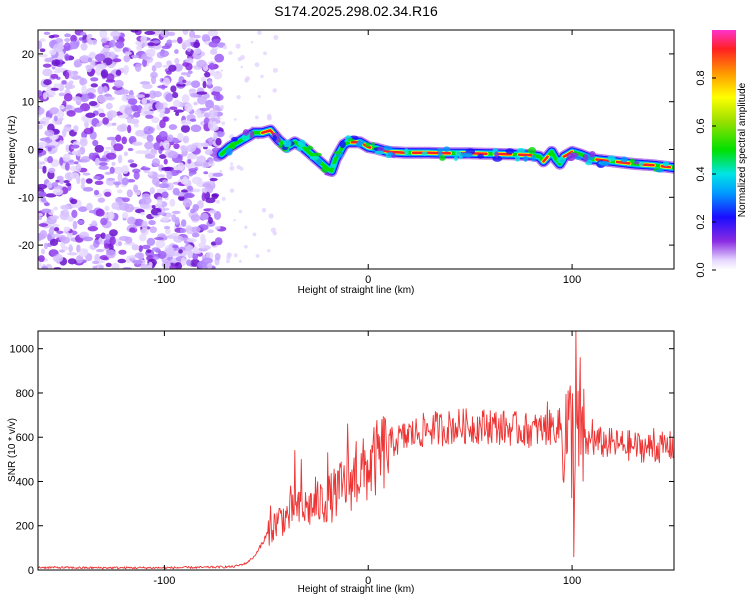  I want to click on colorbar-tick-label: 0.0, so click(701, 269).